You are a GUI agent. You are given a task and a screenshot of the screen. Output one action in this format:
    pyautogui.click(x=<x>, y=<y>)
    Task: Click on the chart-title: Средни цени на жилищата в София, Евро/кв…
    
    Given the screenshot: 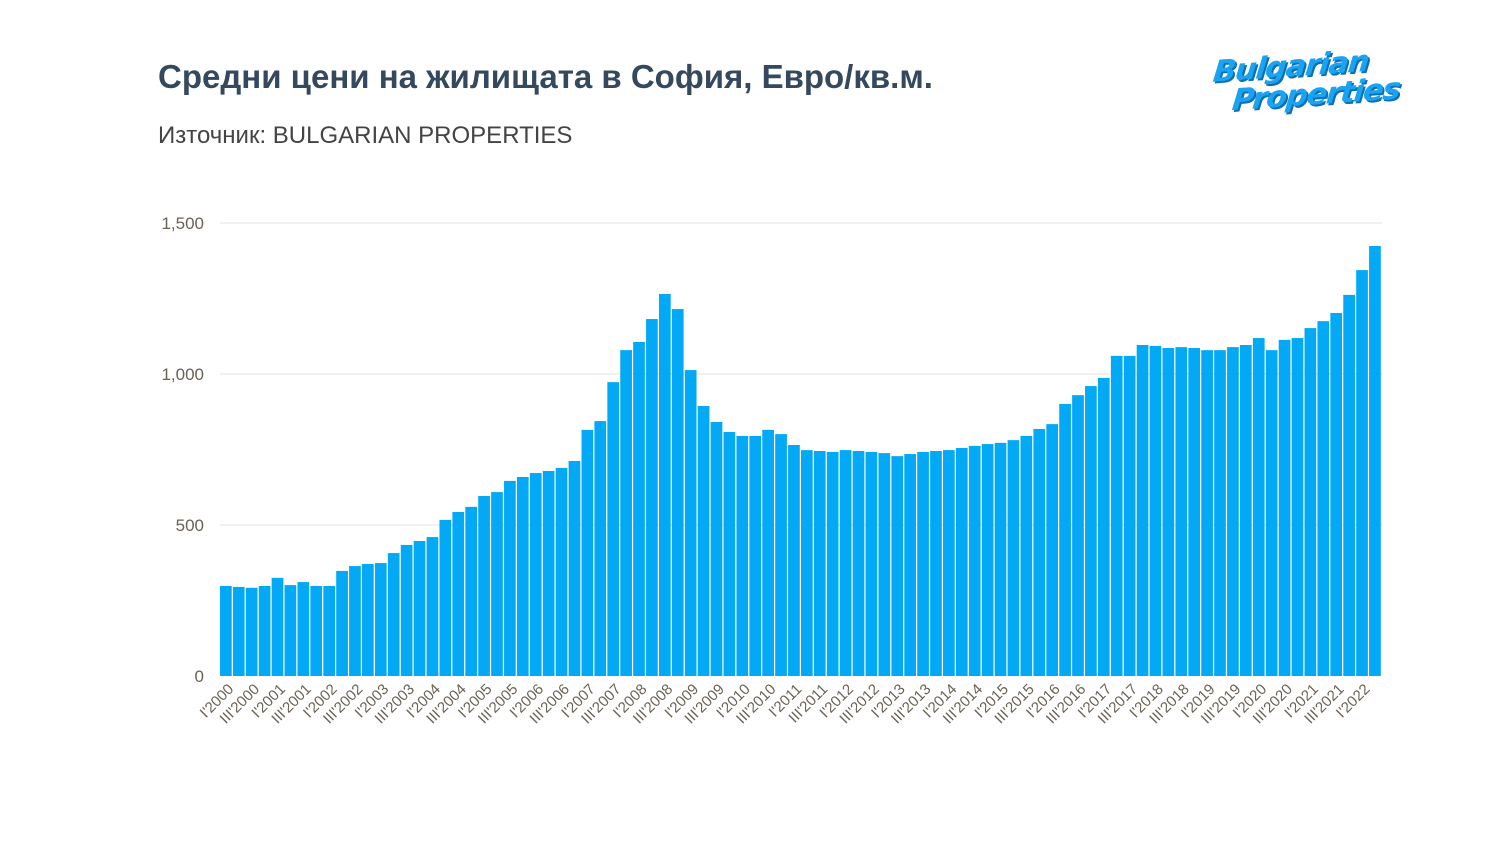 What is the action you would take?
    pyautogui.click(x=545, y=76)
    